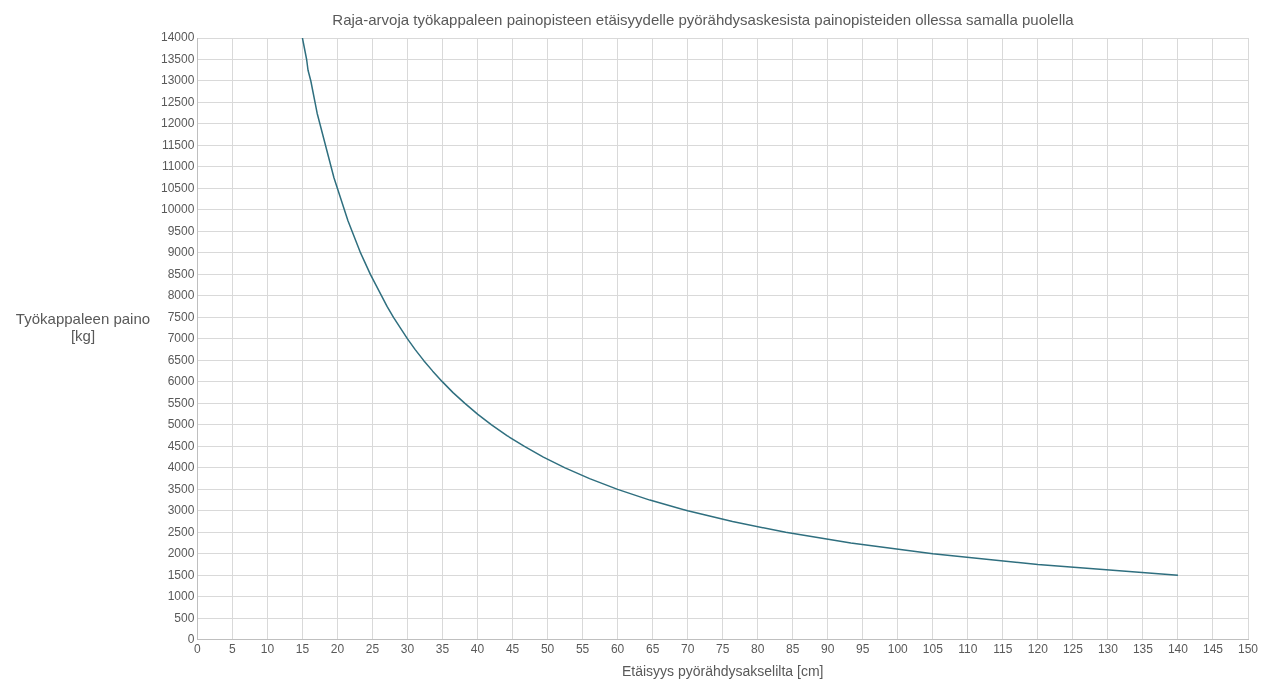  I want to click on y-tick-label: 1000, so click(181, 596).